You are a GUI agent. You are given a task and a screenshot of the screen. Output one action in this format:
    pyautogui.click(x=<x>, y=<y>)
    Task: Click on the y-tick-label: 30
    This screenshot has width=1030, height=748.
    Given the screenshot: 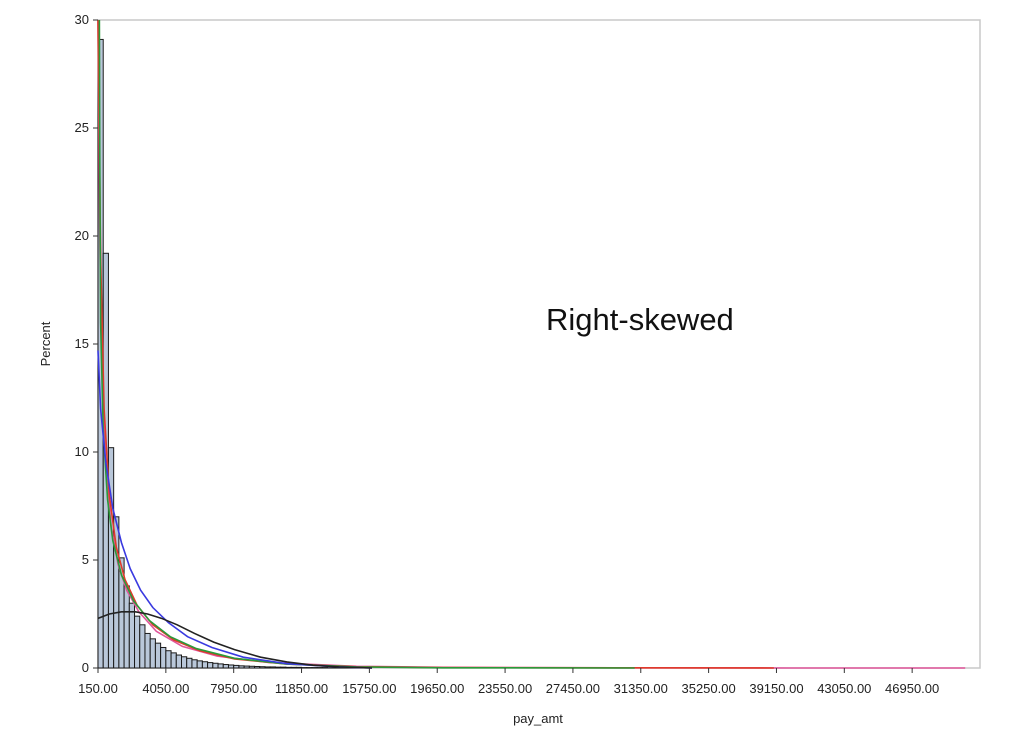 What is the action you would take?
    pyautogui.click(x=82, y=19)
    